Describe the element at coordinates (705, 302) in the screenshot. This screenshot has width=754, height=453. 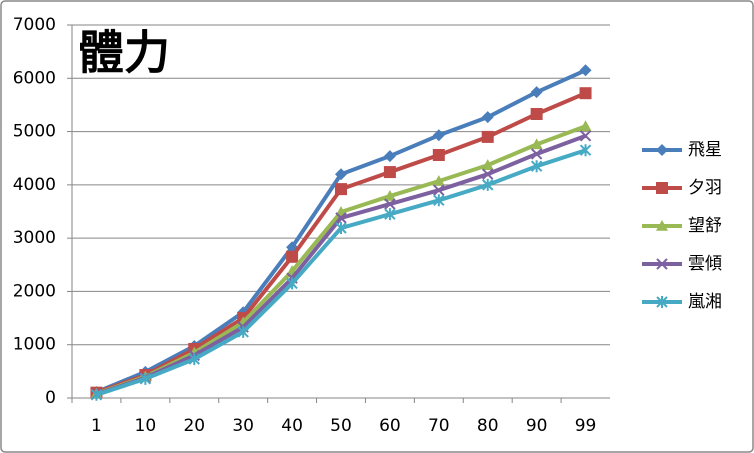
I see `legend-label: 嵐湘` at that location.